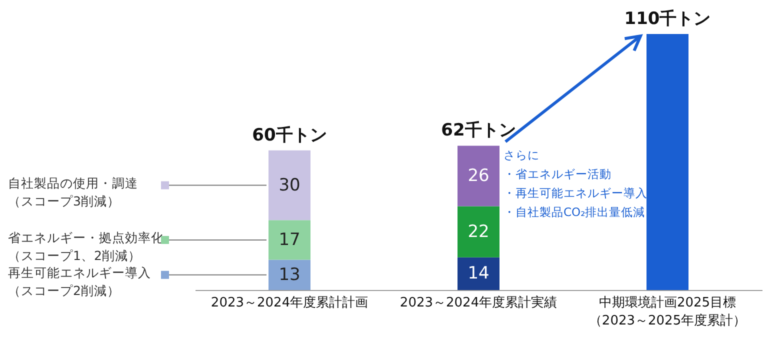 This screenshot has width=772, height=360. I want to click on data-label: 26, so click(479, 176).